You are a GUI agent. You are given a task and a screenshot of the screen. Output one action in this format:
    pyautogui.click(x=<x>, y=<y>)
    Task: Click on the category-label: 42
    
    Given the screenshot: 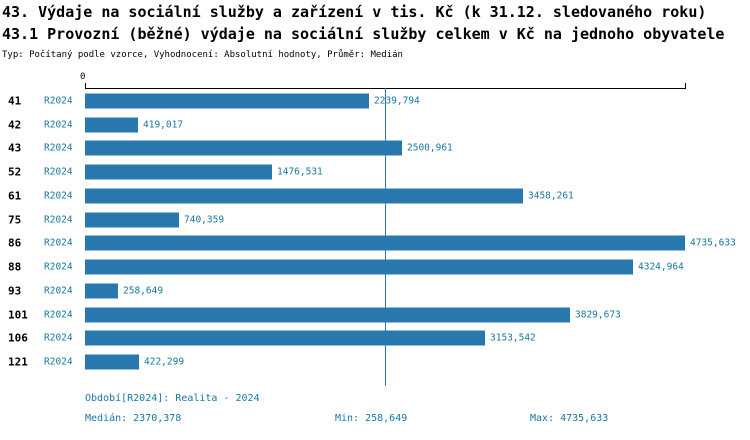 What is the action you would take?
    pyautogui.click(x=15, y=125)
    